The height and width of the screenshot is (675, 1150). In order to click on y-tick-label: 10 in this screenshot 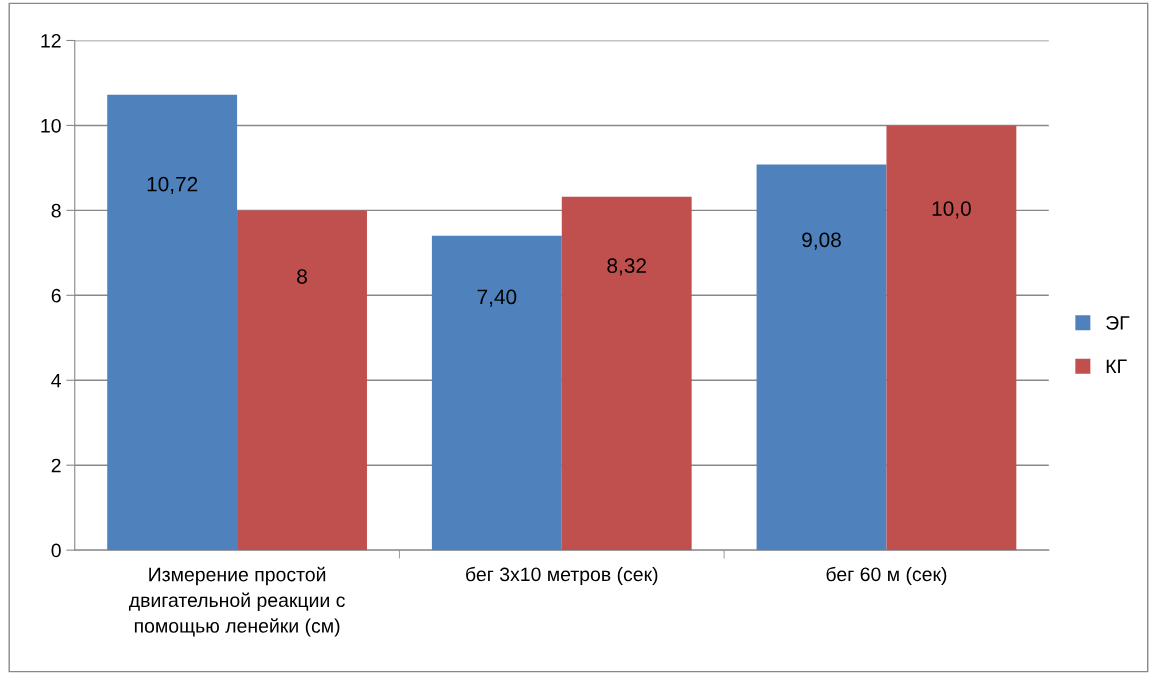, I will do `click(51, 125)`.